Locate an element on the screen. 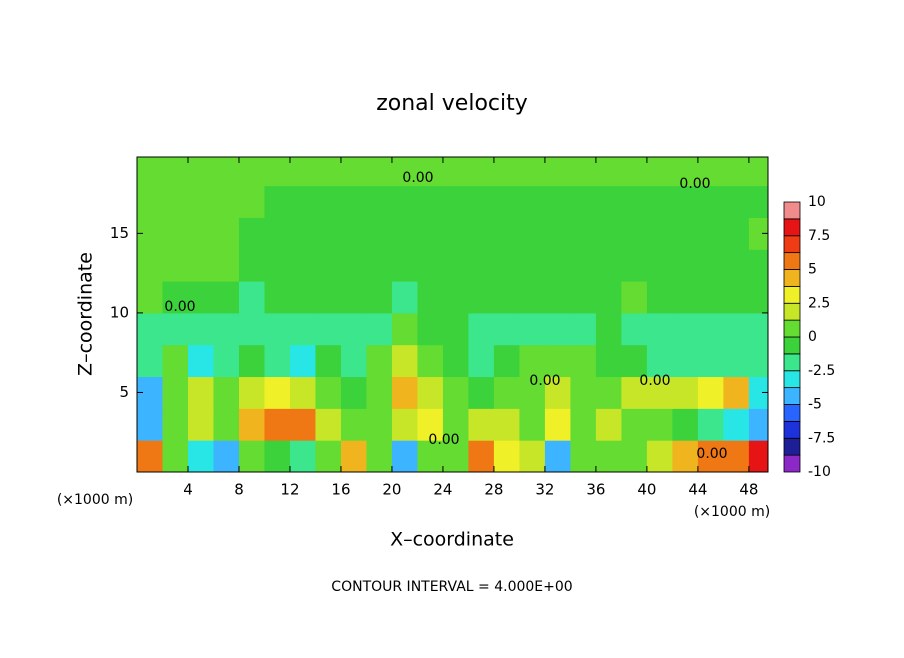 The width and height of the screenshot is (904, 658). y-unit: (×1000 m) is located at coordinates (95, 500).